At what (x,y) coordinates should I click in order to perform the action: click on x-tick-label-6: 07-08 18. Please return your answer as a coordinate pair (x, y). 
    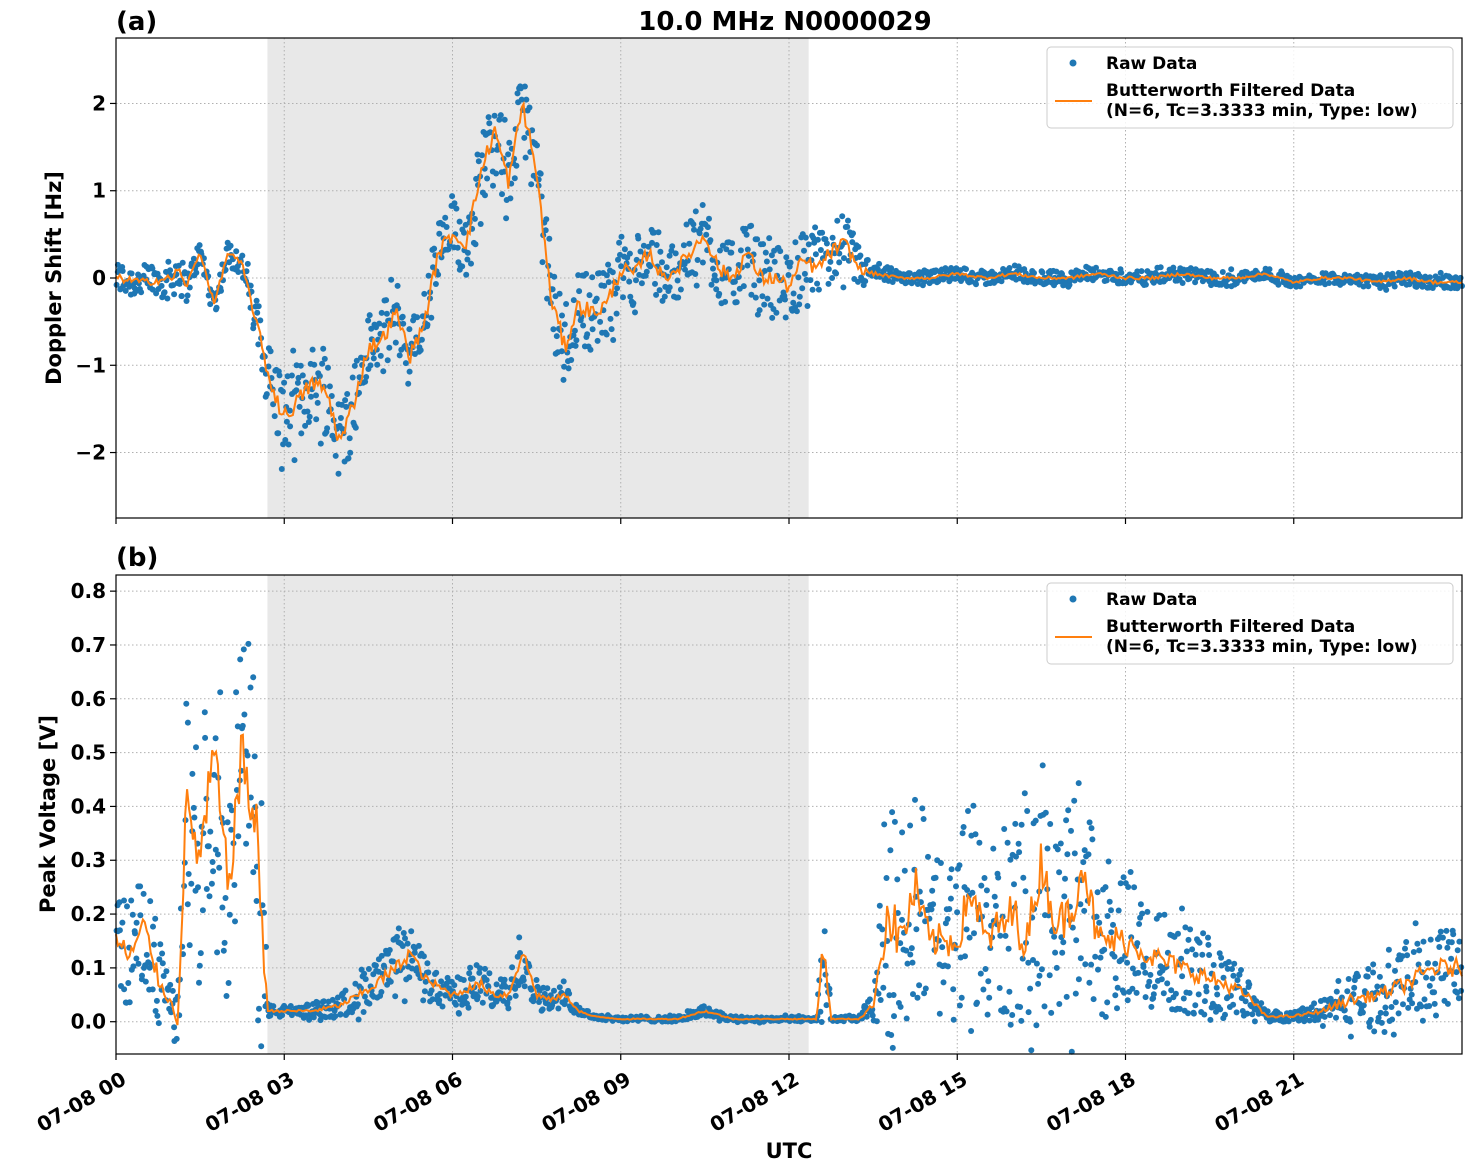
    Looking at the image, I should click on (1091, 1102).